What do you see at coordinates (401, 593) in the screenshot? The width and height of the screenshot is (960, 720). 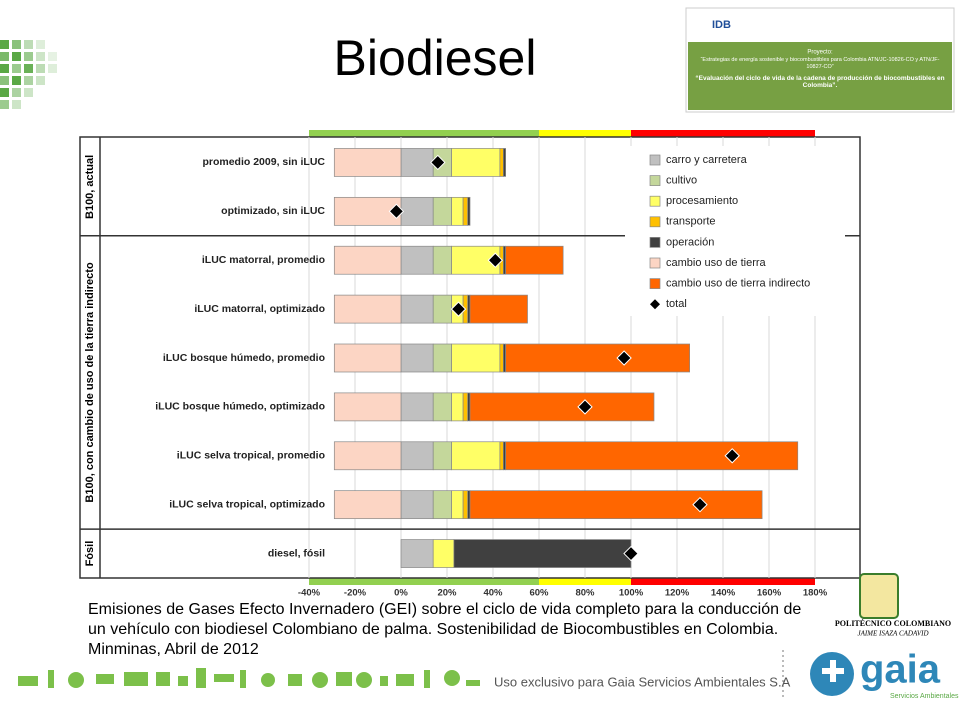 I see `x-tick-label: 0%` at bounding box center [401, 593].